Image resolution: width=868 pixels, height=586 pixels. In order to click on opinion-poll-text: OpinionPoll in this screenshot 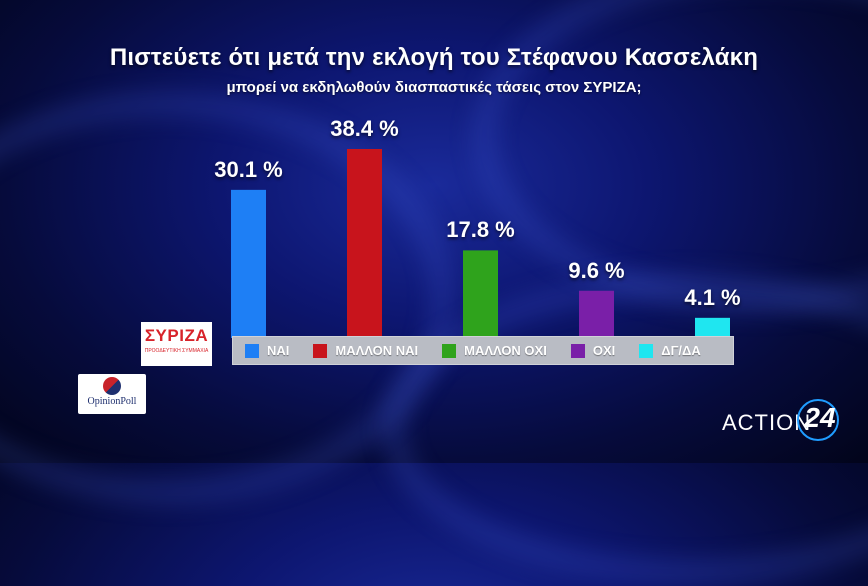, I will do `click(112, 401)`.